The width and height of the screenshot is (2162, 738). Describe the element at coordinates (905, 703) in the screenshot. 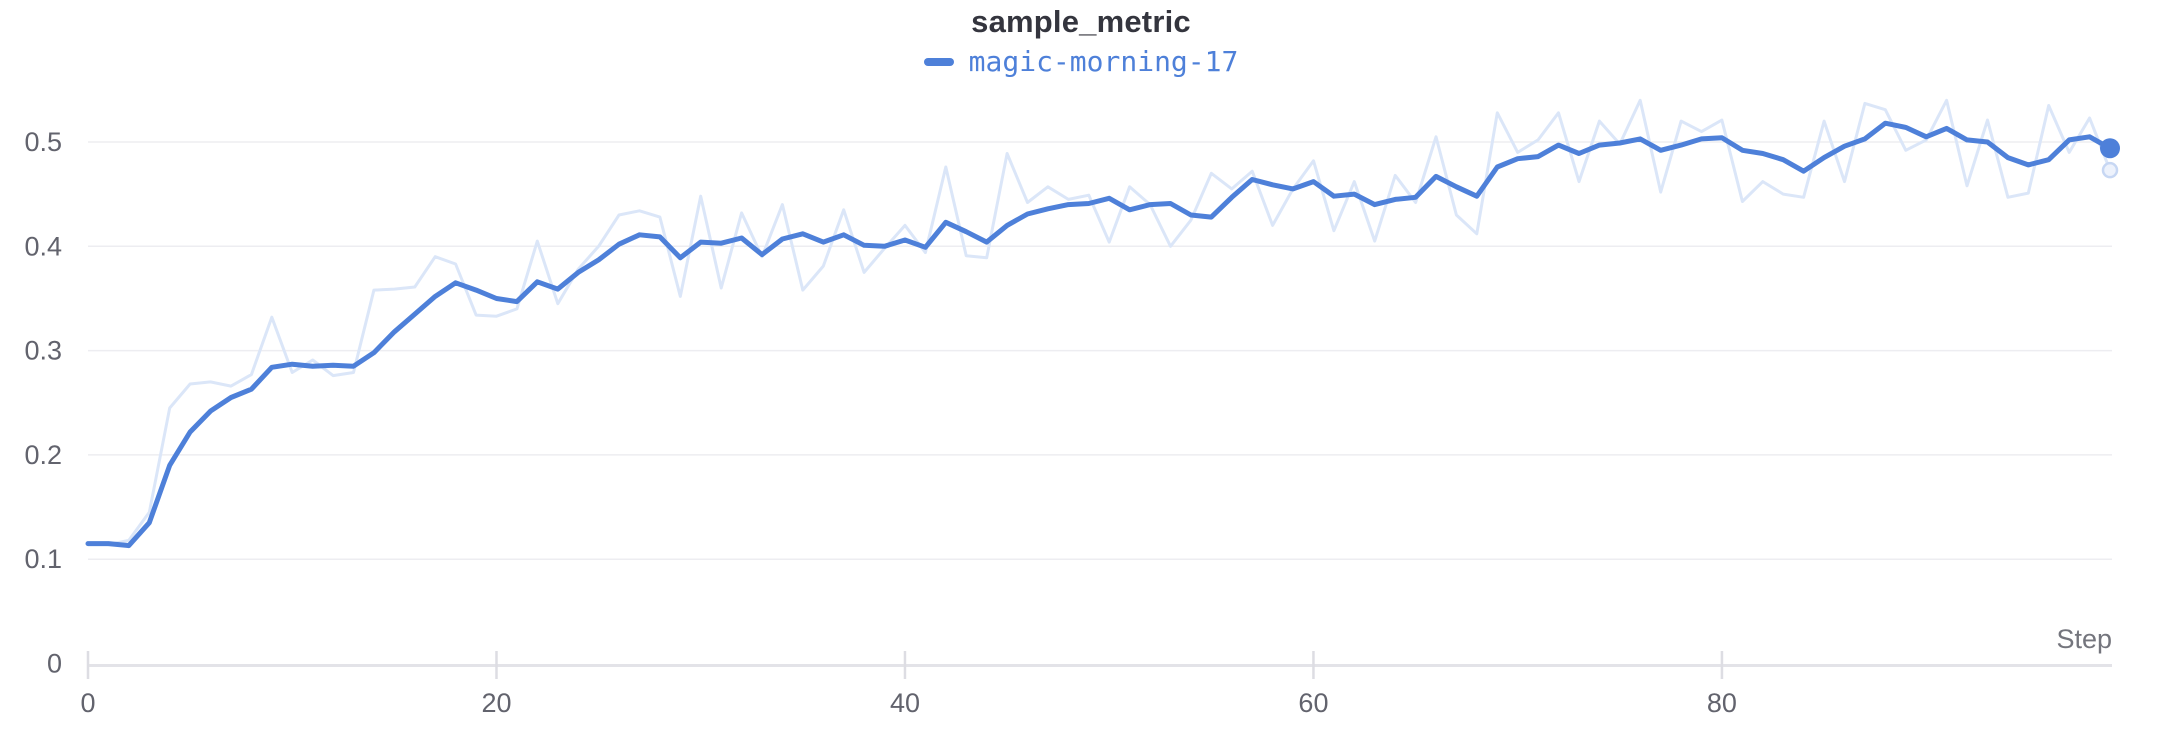

I see `x-axis-tick-label: 40` at that location.